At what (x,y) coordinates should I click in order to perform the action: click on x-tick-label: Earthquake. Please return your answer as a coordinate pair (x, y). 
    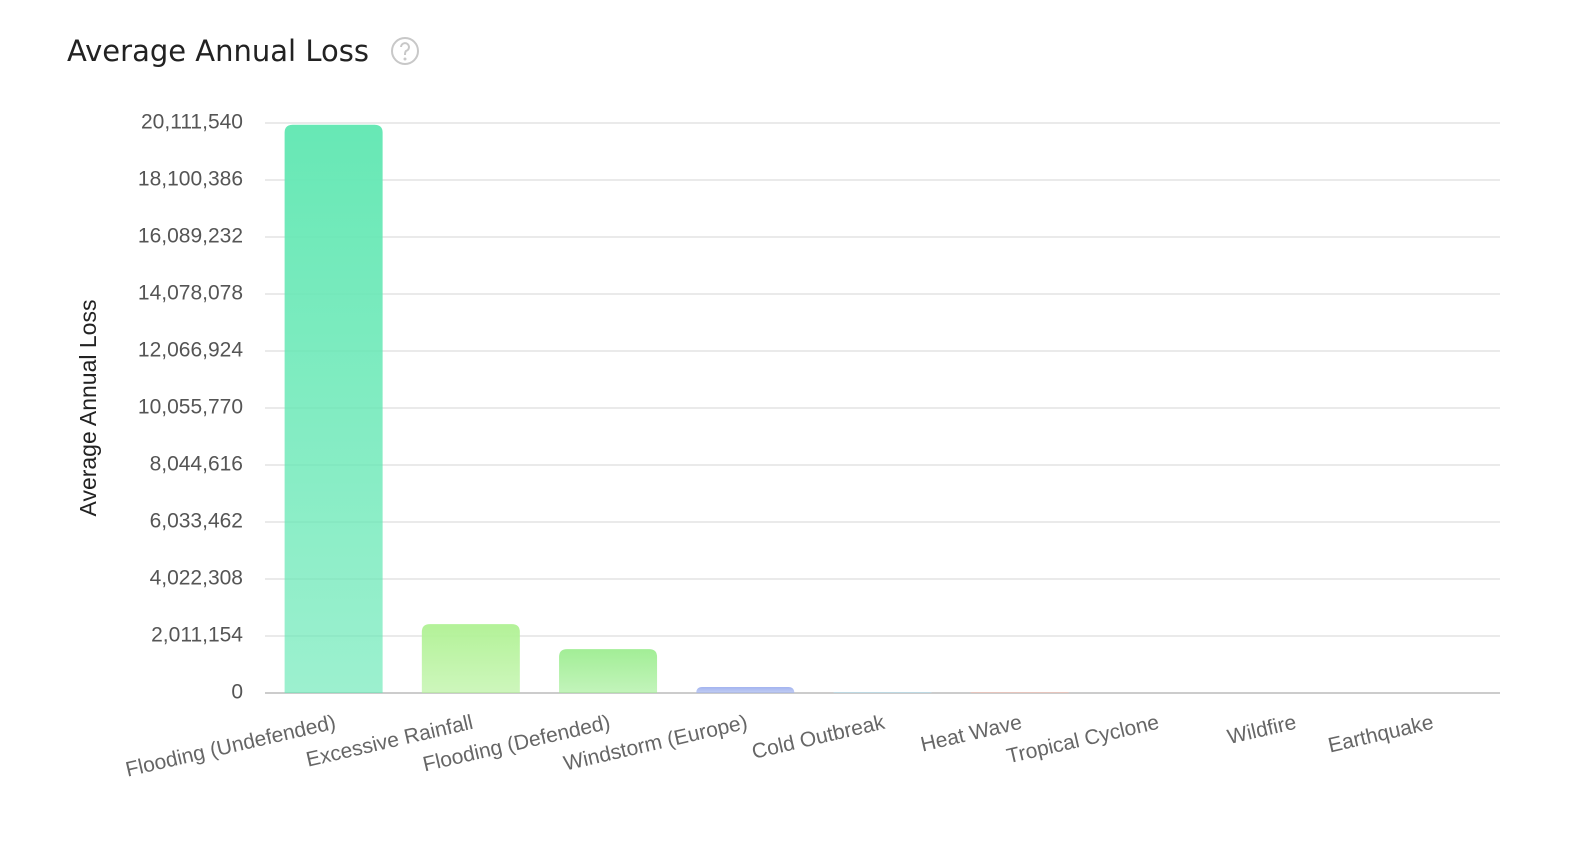
    Looking at the image, I should click on (1381, 734).